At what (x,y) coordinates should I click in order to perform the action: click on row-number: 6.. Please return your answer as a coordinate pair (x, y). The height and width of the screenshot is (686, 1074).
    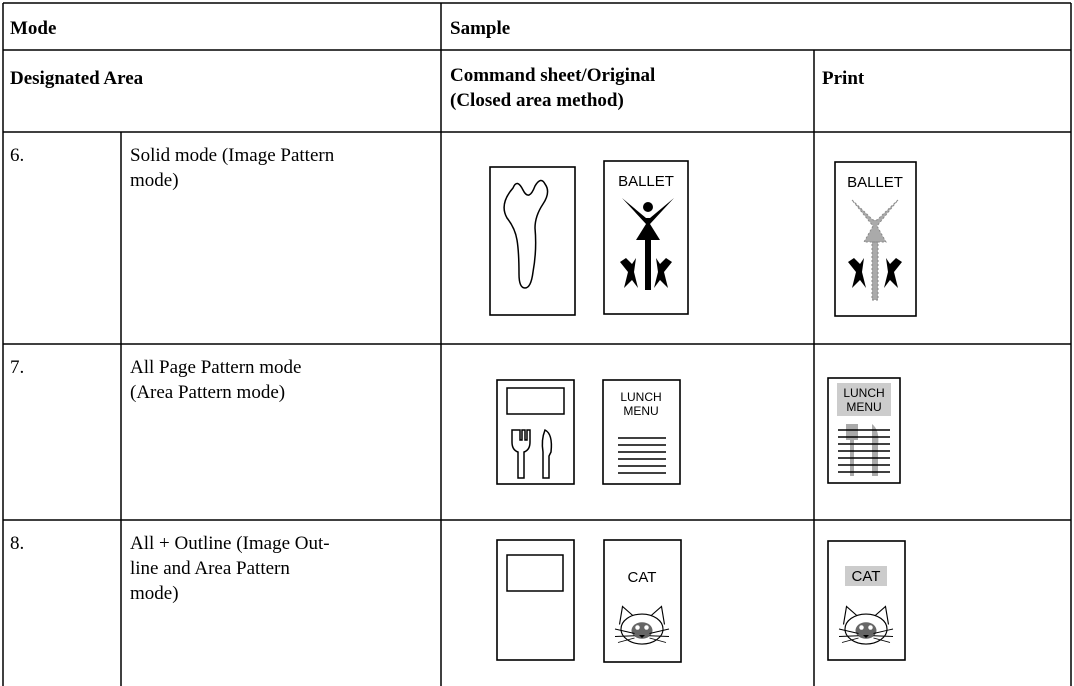
    Looking at the image, I should click on (17, 155).